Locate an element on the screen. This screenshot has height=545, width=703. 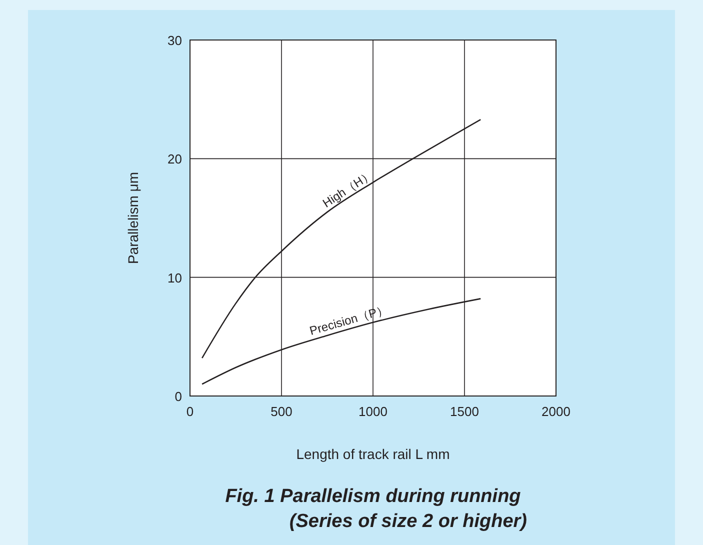
y-tick-label: 20 is located at coordinates (175, 159).